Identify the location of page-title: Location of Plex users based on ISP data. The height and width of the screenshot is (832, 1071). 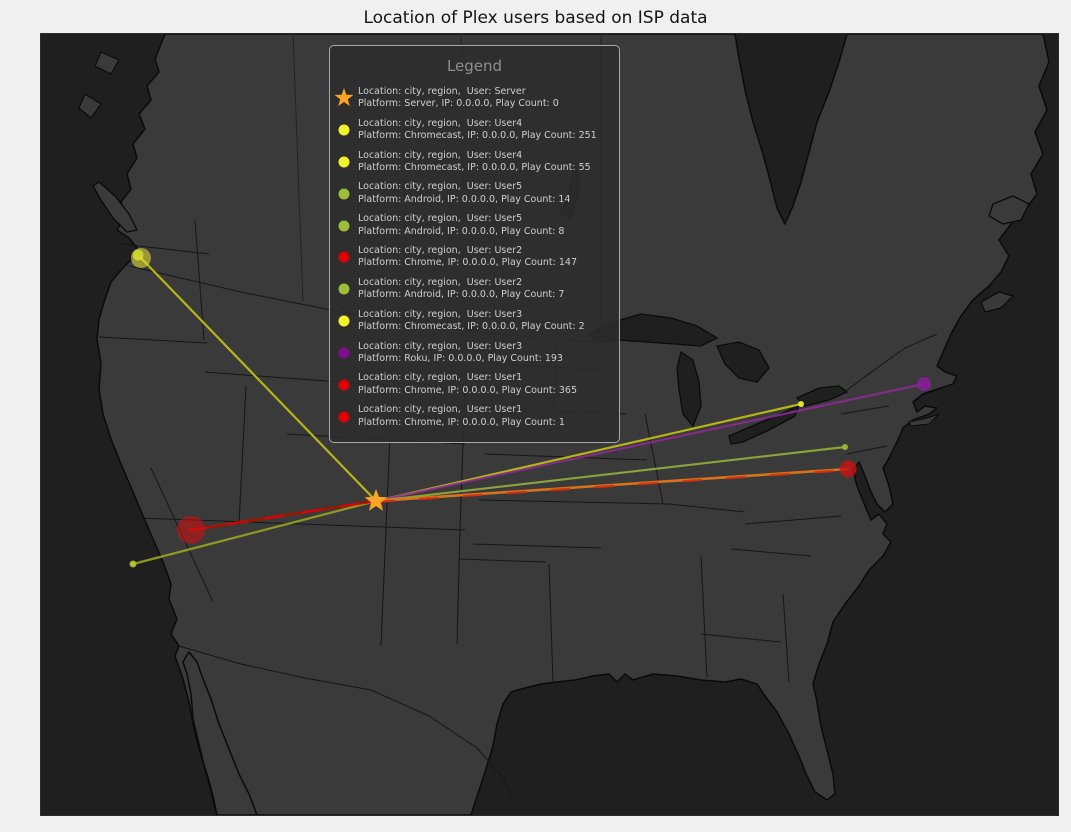
(535, 18).